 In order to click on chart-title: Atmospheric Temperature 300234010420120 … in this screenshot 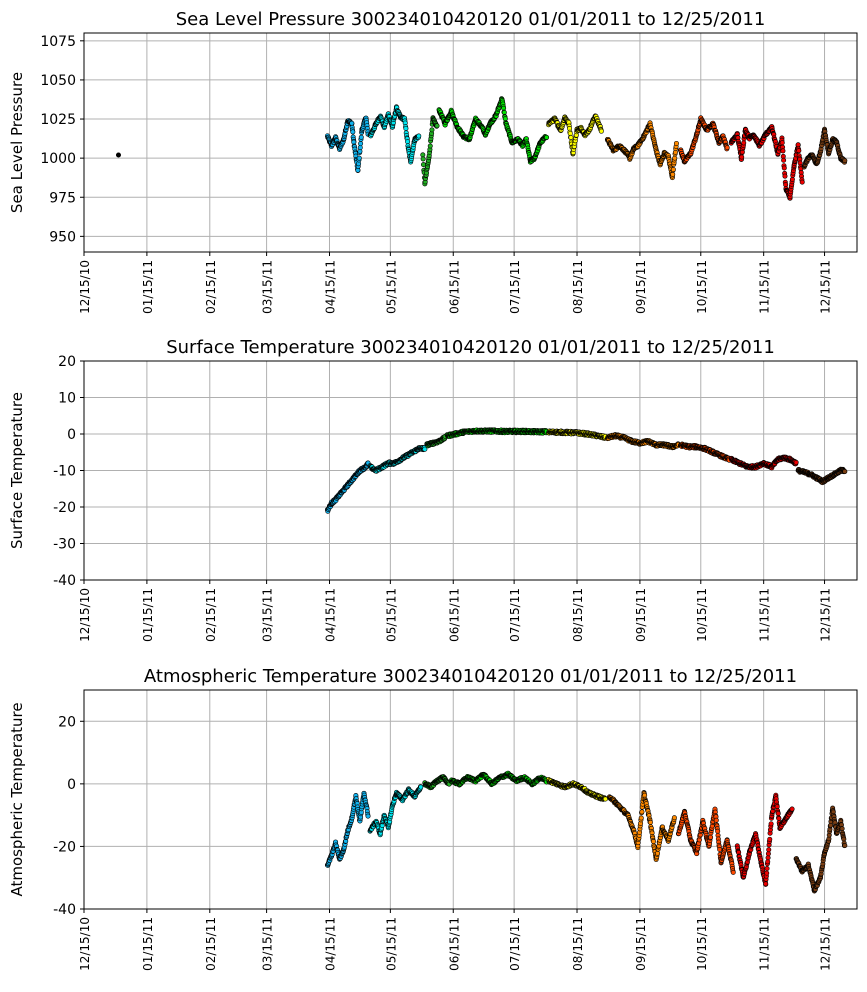, I will do `click(470, 676)`.